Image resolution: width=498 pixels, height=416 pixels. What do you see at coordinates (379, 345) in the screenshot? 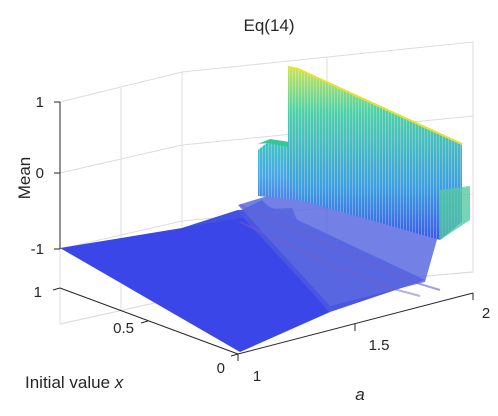
I see `x-tick-label: 1.5` at bounding box center [379, 345].